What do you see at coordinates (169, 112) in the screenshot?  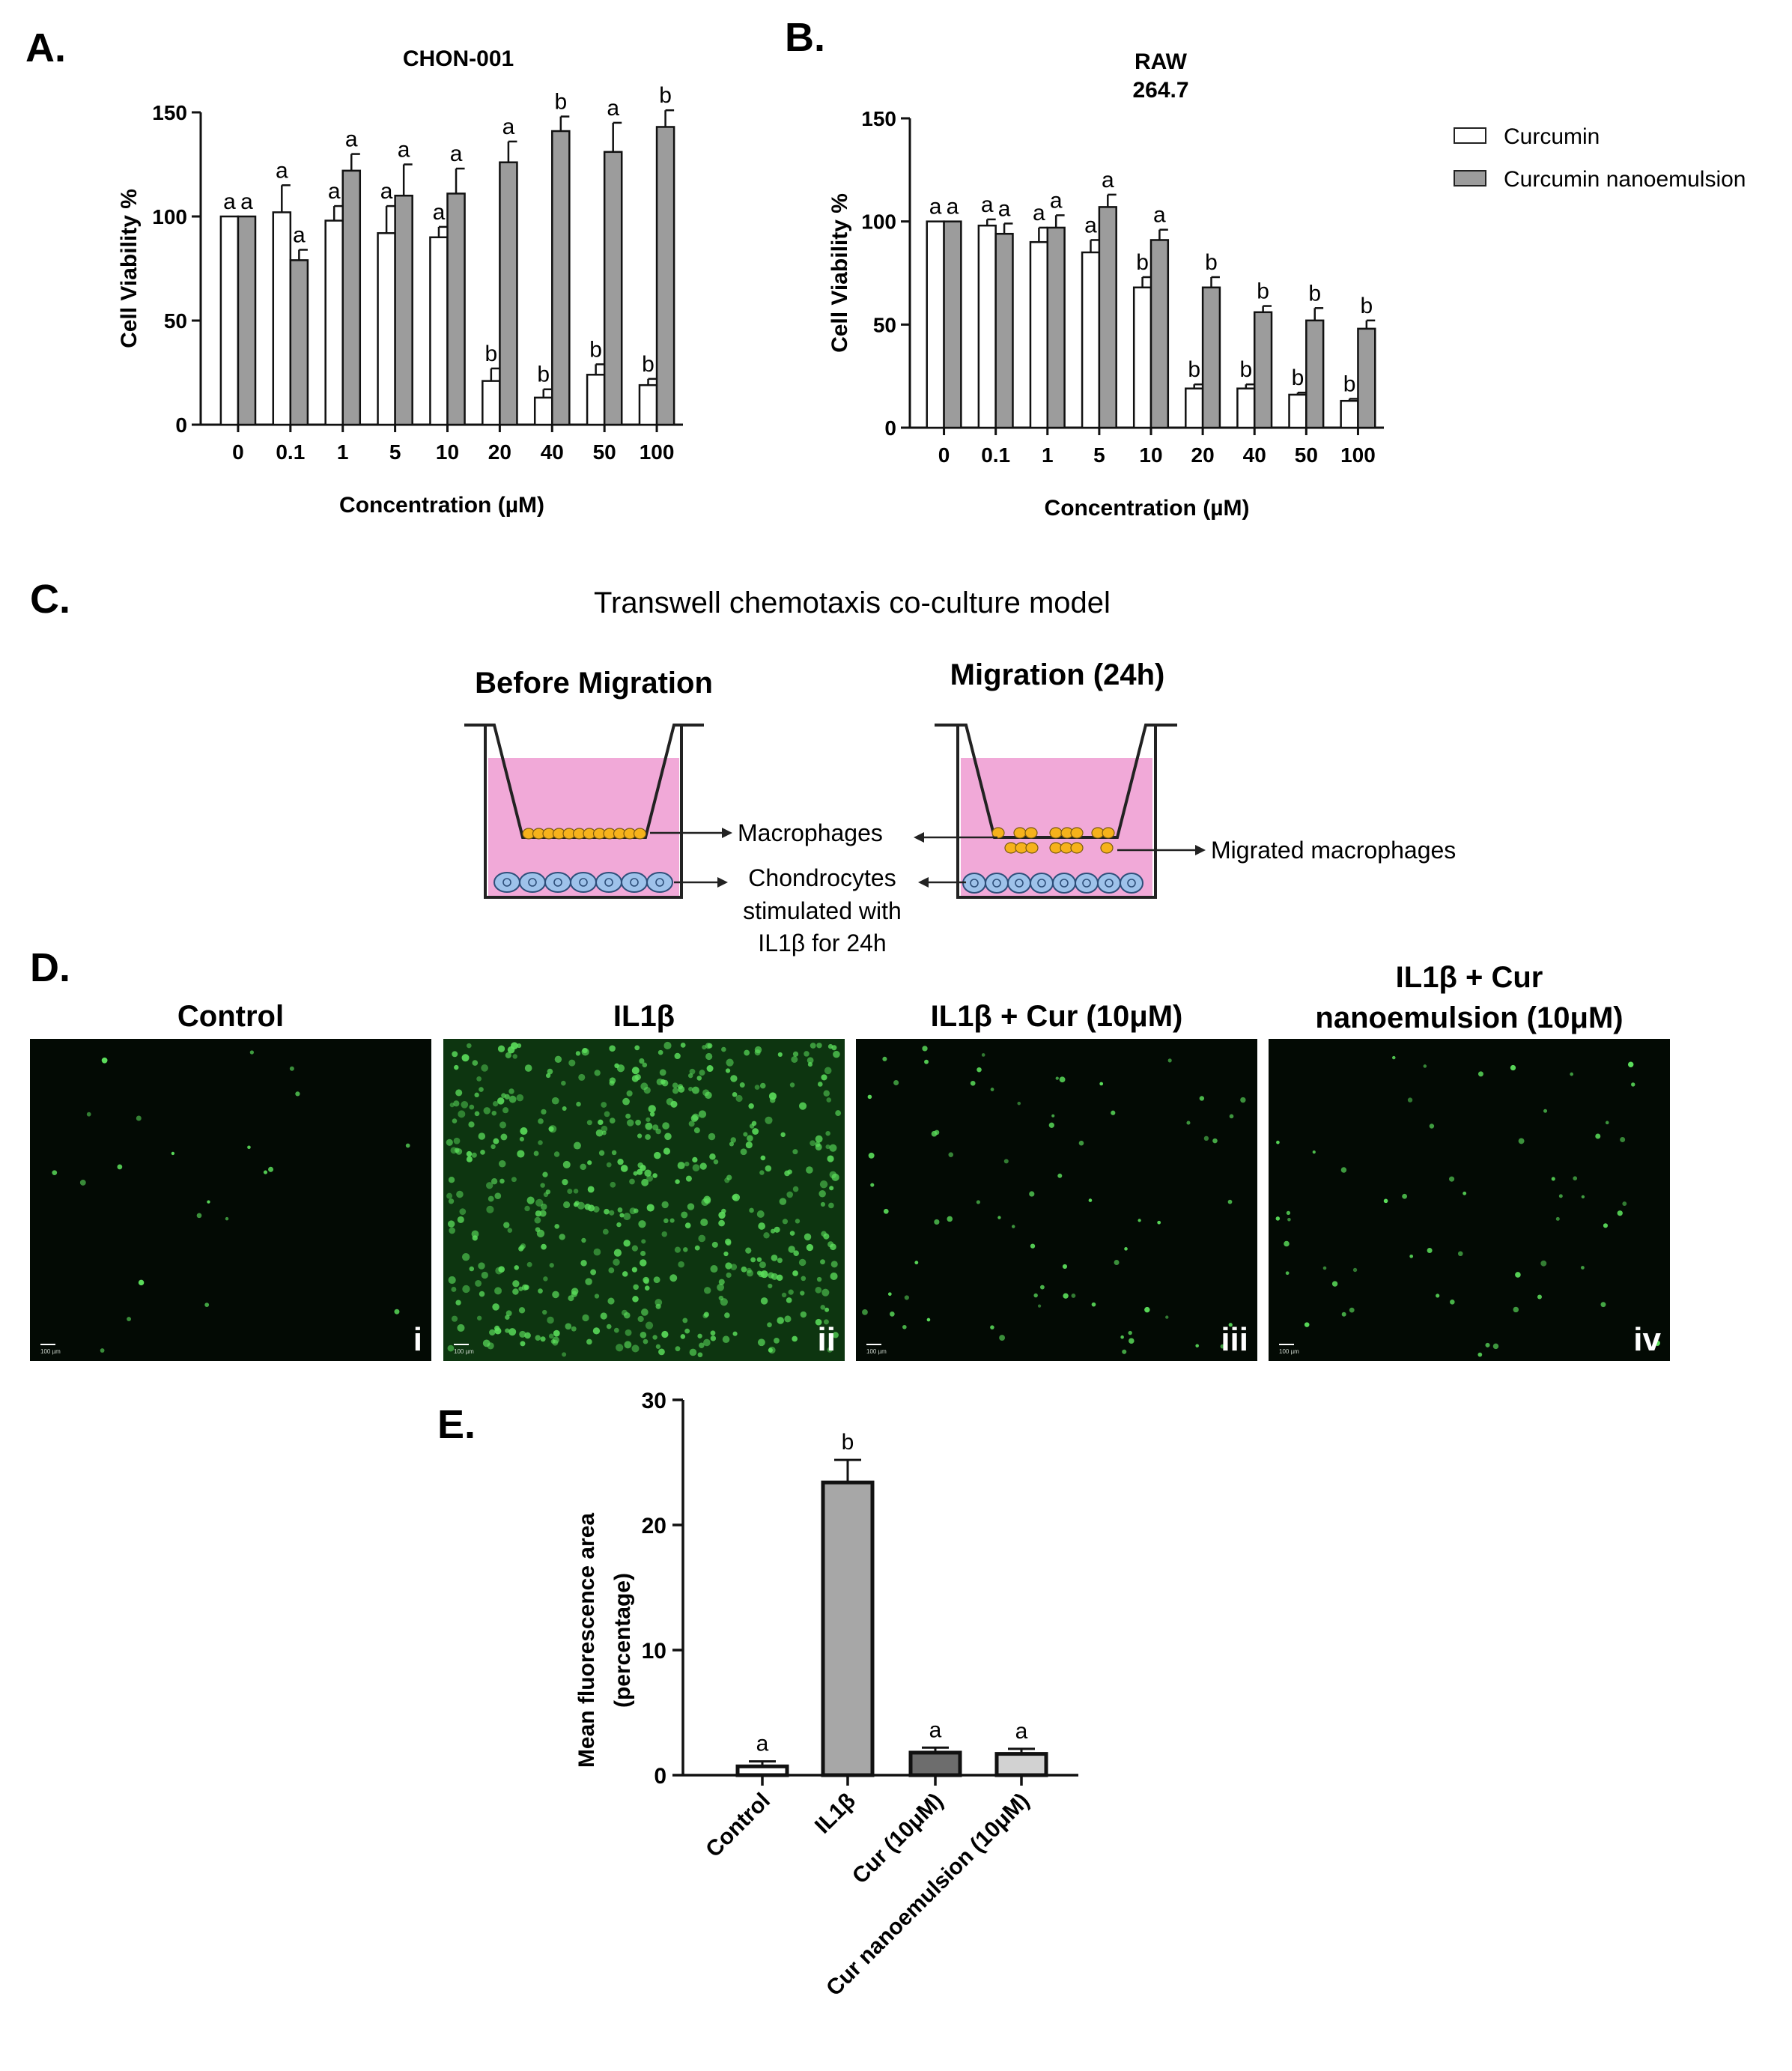 I see `y-tick-label: 150` at bounding box center [169, 112].